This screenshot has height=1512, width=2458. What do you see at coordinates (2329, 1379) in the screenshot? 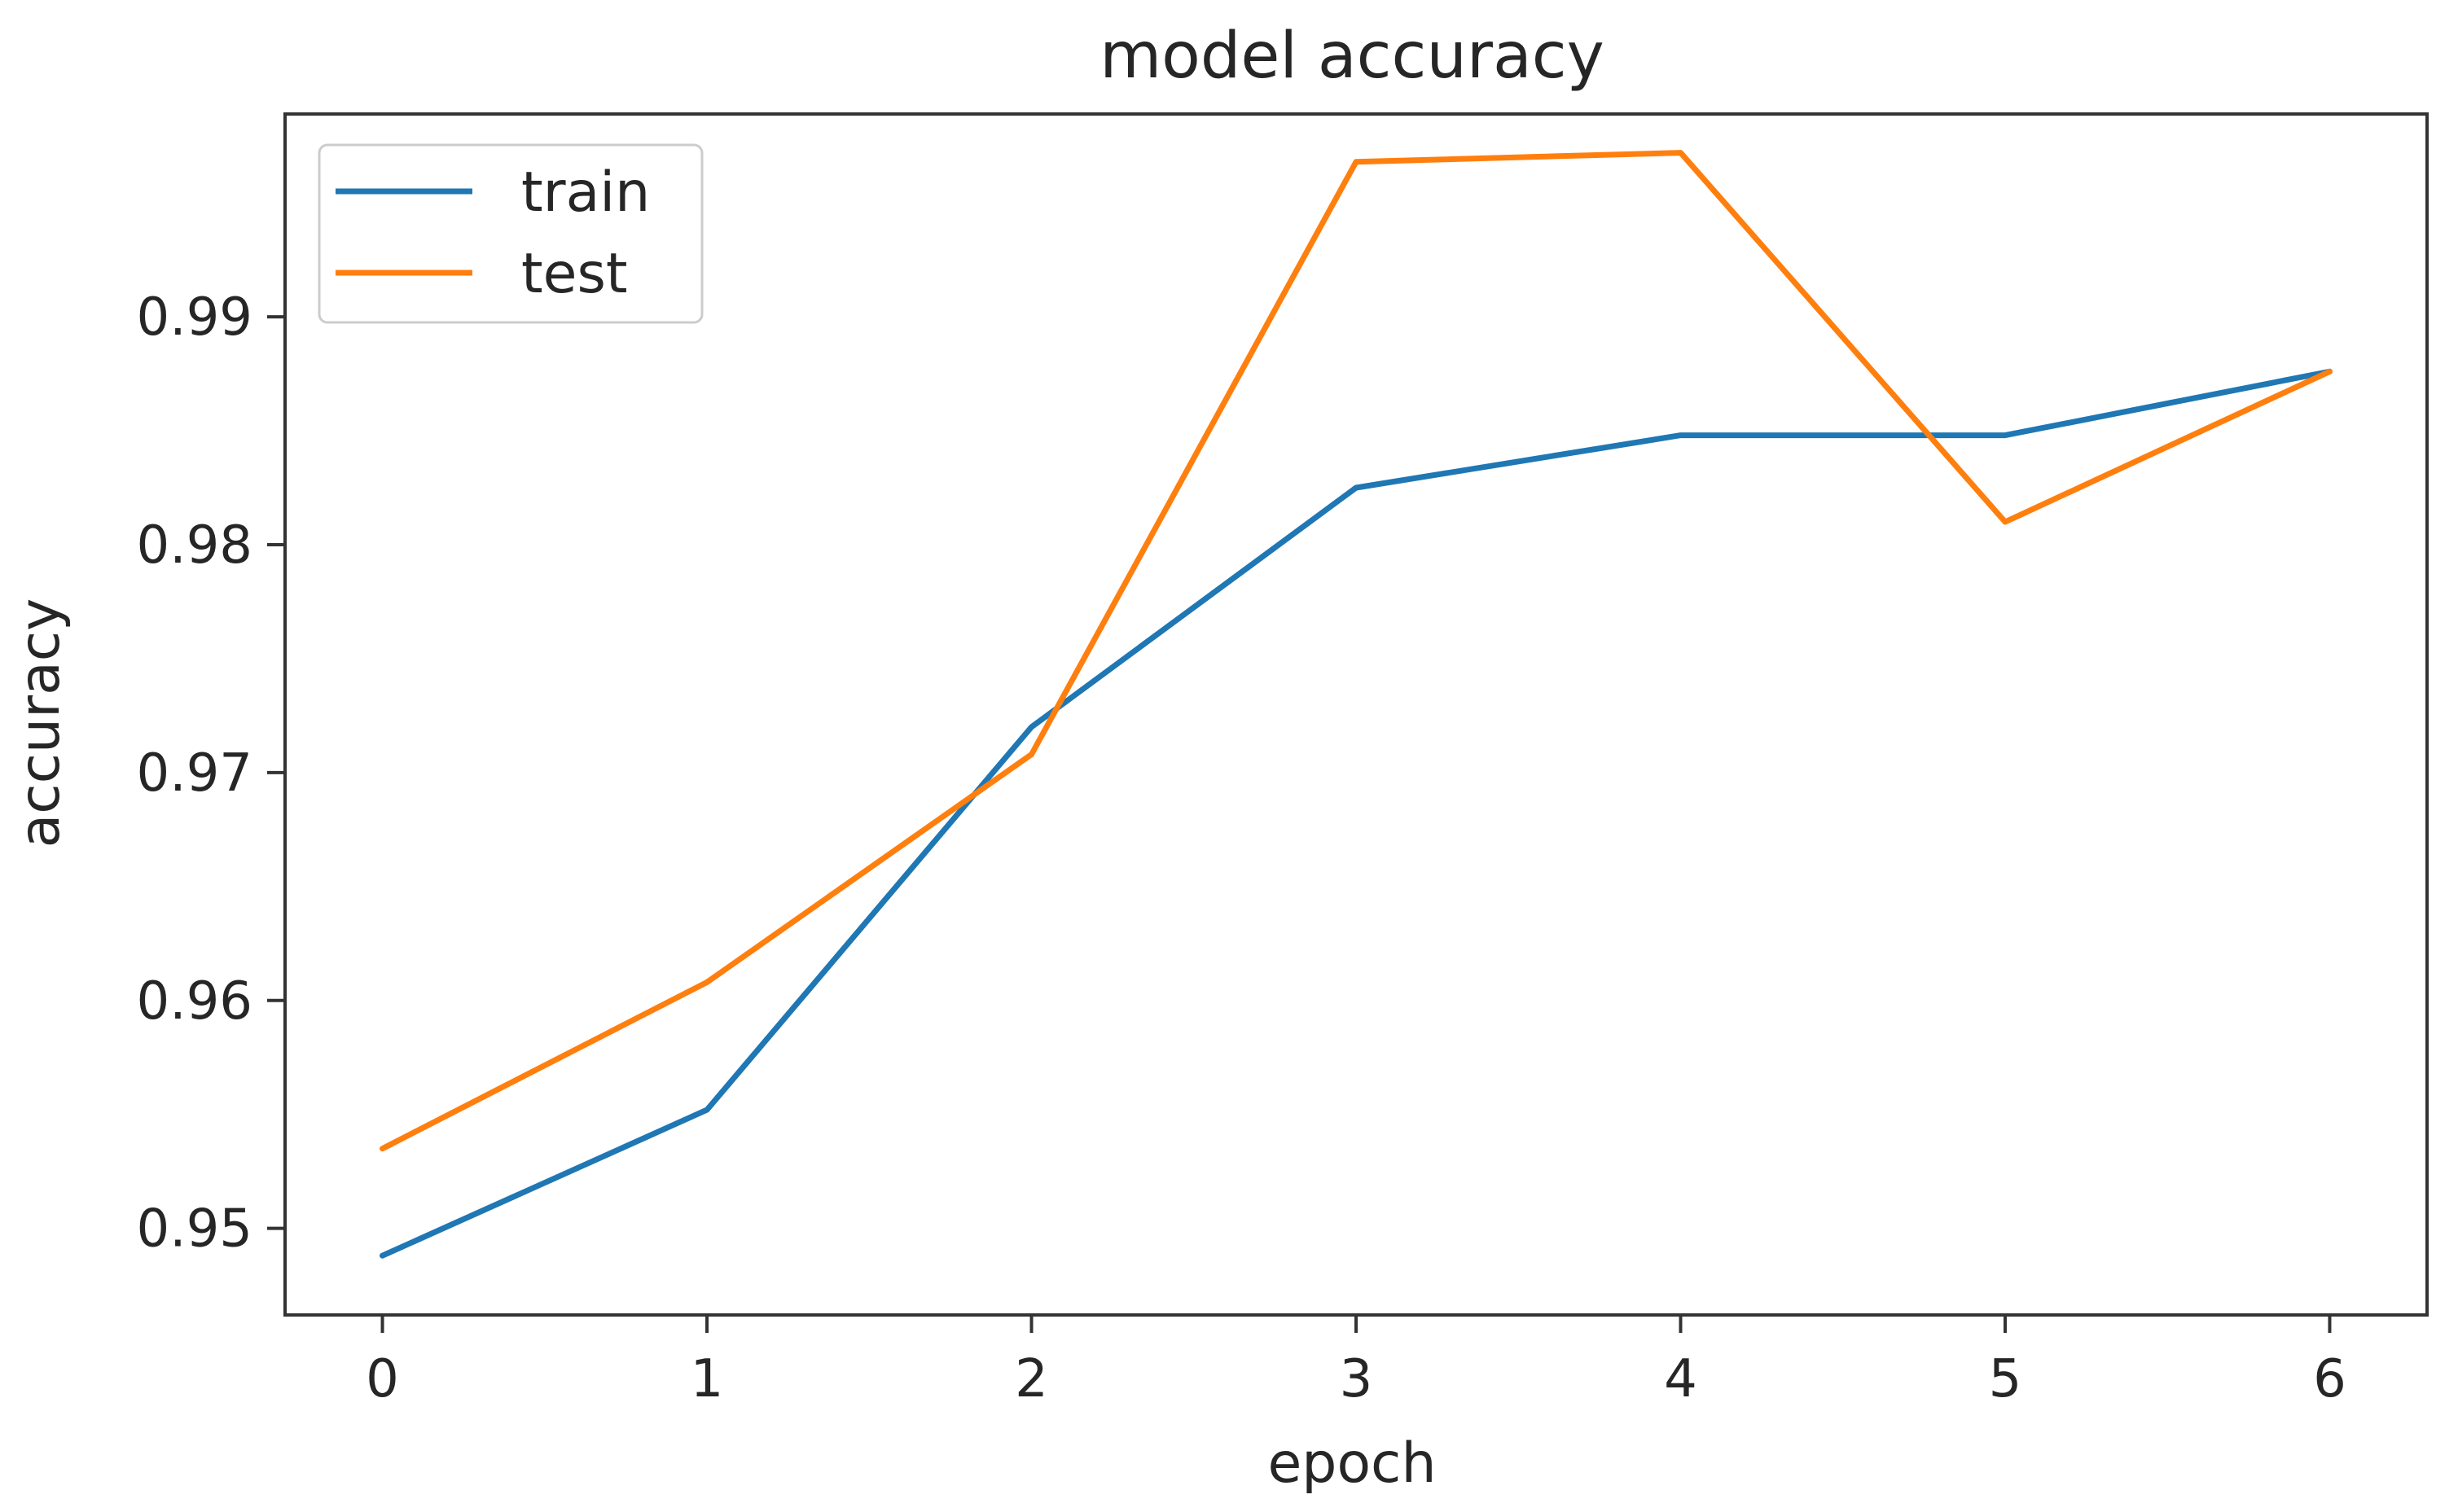
I see `x-tick-label: 6` at bounding box center [2329, 1379].